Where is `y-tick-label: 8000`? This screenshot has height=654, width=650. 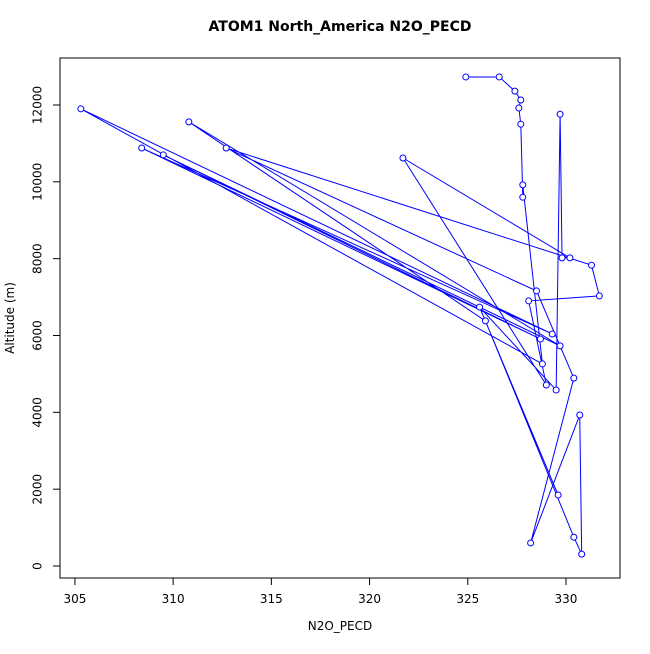
y-tick-label: 8000 is located at coordinates (38, 258).